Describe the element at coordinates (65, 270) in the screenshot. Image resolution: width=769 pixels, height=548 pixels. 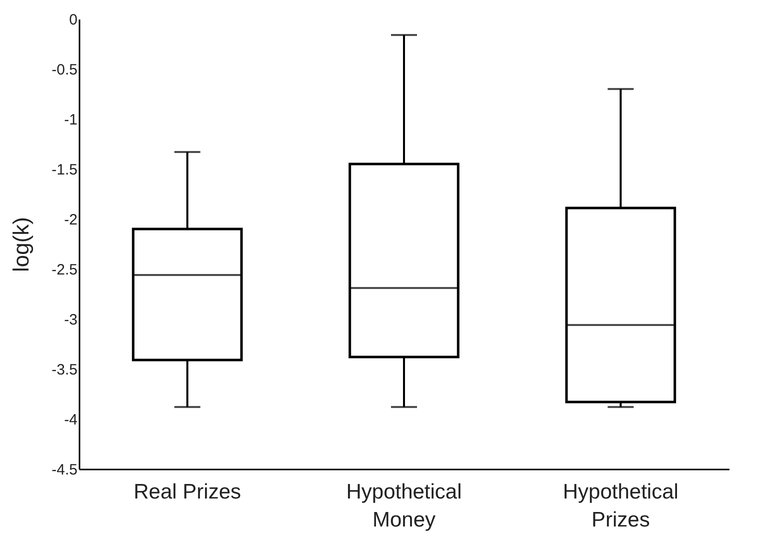
I see `y-tick-label: -2.5` at that location.